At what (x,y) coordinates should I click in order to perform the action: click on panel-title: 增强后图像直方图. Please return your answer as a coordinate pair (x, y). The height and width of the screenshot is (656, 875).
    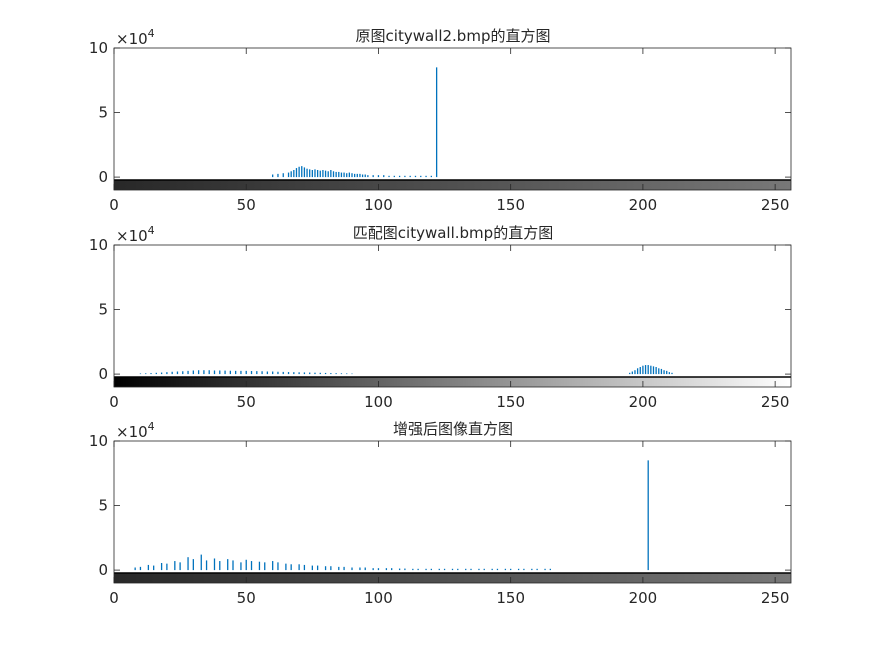
    Looking at the image, I should click on (453, 429).